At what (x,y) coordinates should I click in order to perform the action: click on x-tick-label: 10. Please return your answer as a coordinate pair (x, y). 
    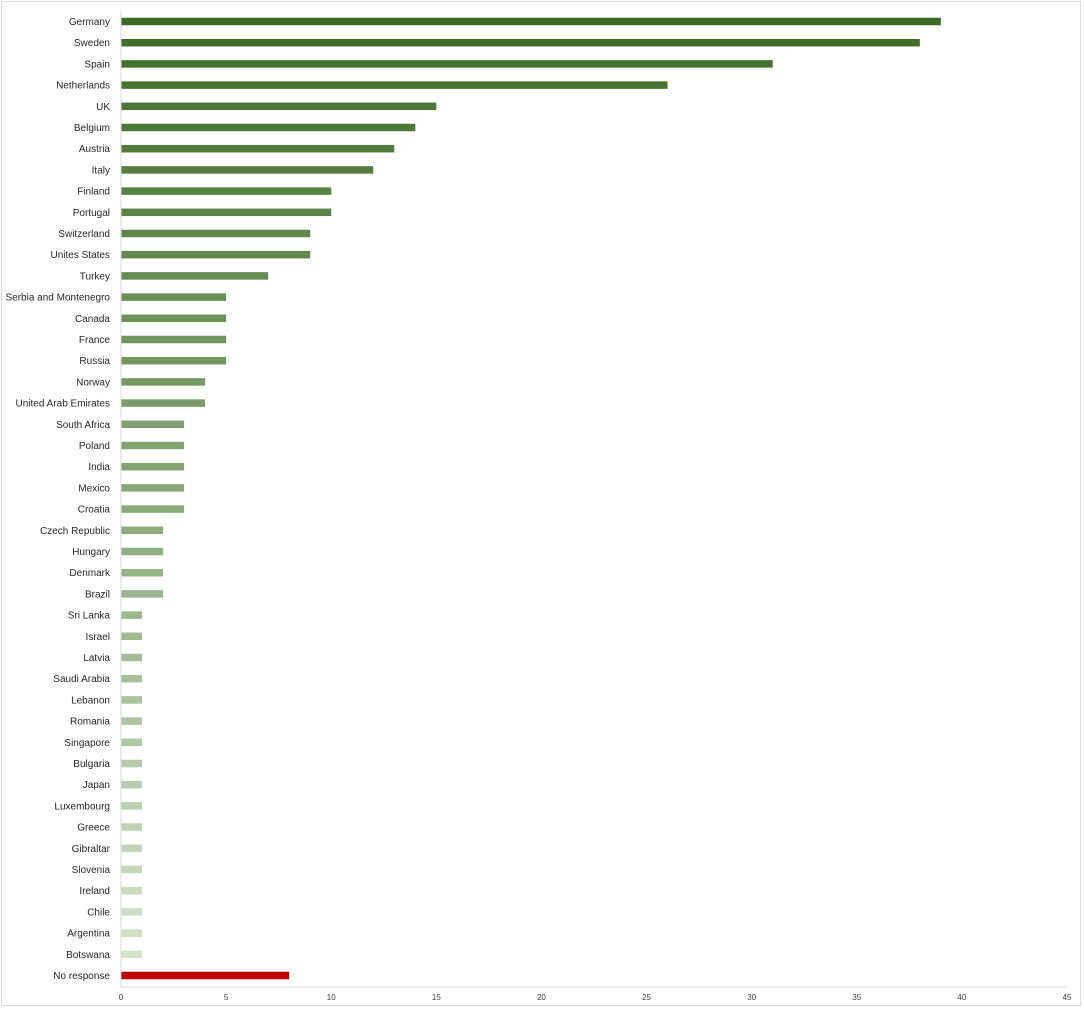
    Looking at the image, I should click on (331, 997).